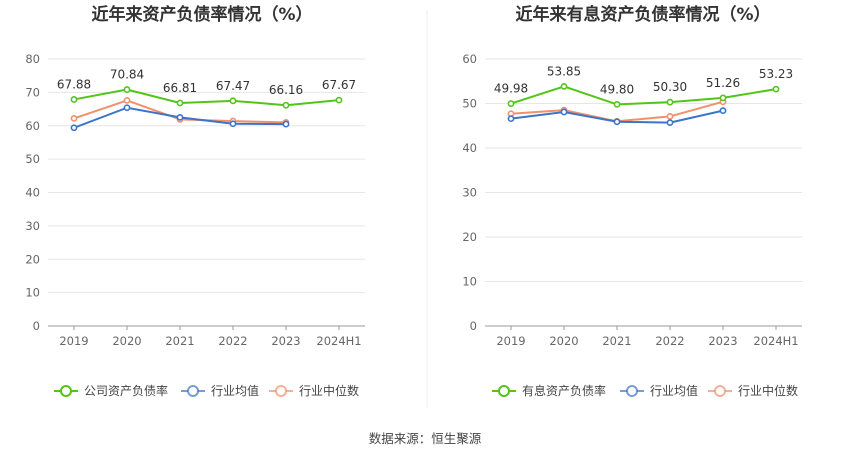 The width and height of the screenshot is (850, 459). I want to click on data-label: 49.80, so click(617, 89).